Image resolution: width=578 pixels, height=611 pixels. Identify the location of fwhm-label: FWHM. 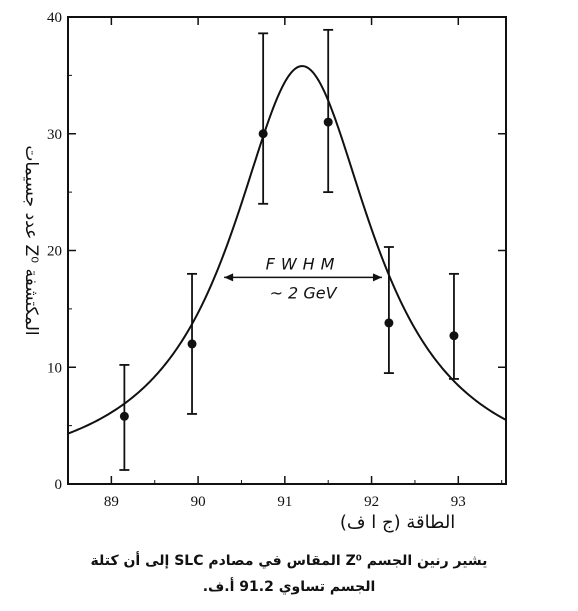
(303, 263).